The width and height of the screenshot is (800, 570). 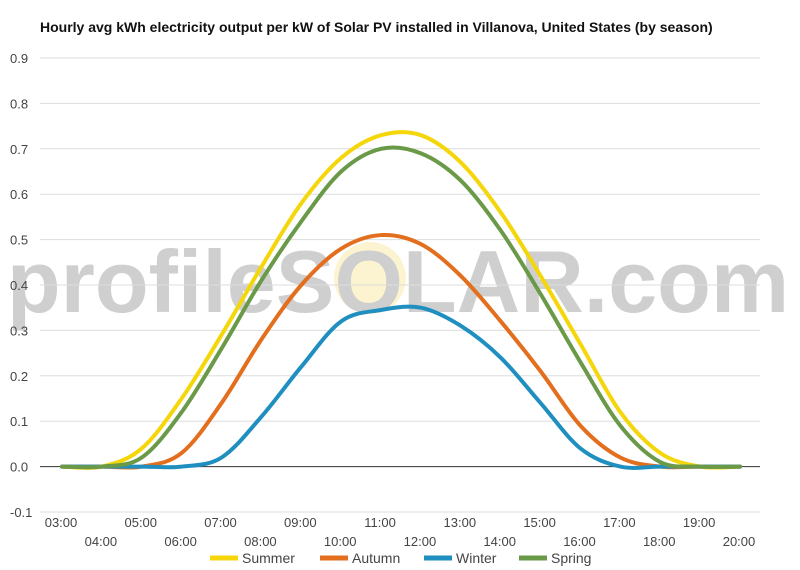 I want to click on x-tick-label: 13:00, so click(x=460, y=522).